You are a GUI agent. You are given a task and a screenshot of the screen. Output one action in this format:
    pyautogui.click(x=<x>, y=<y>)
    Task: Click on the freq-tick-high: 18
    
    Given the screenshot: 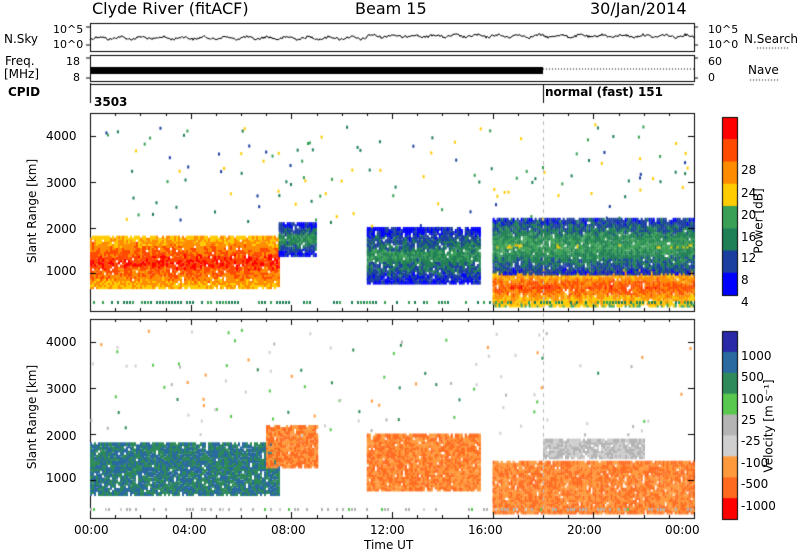 What is the action you would take?
    pyautogui.click(x=73, y=61)
    